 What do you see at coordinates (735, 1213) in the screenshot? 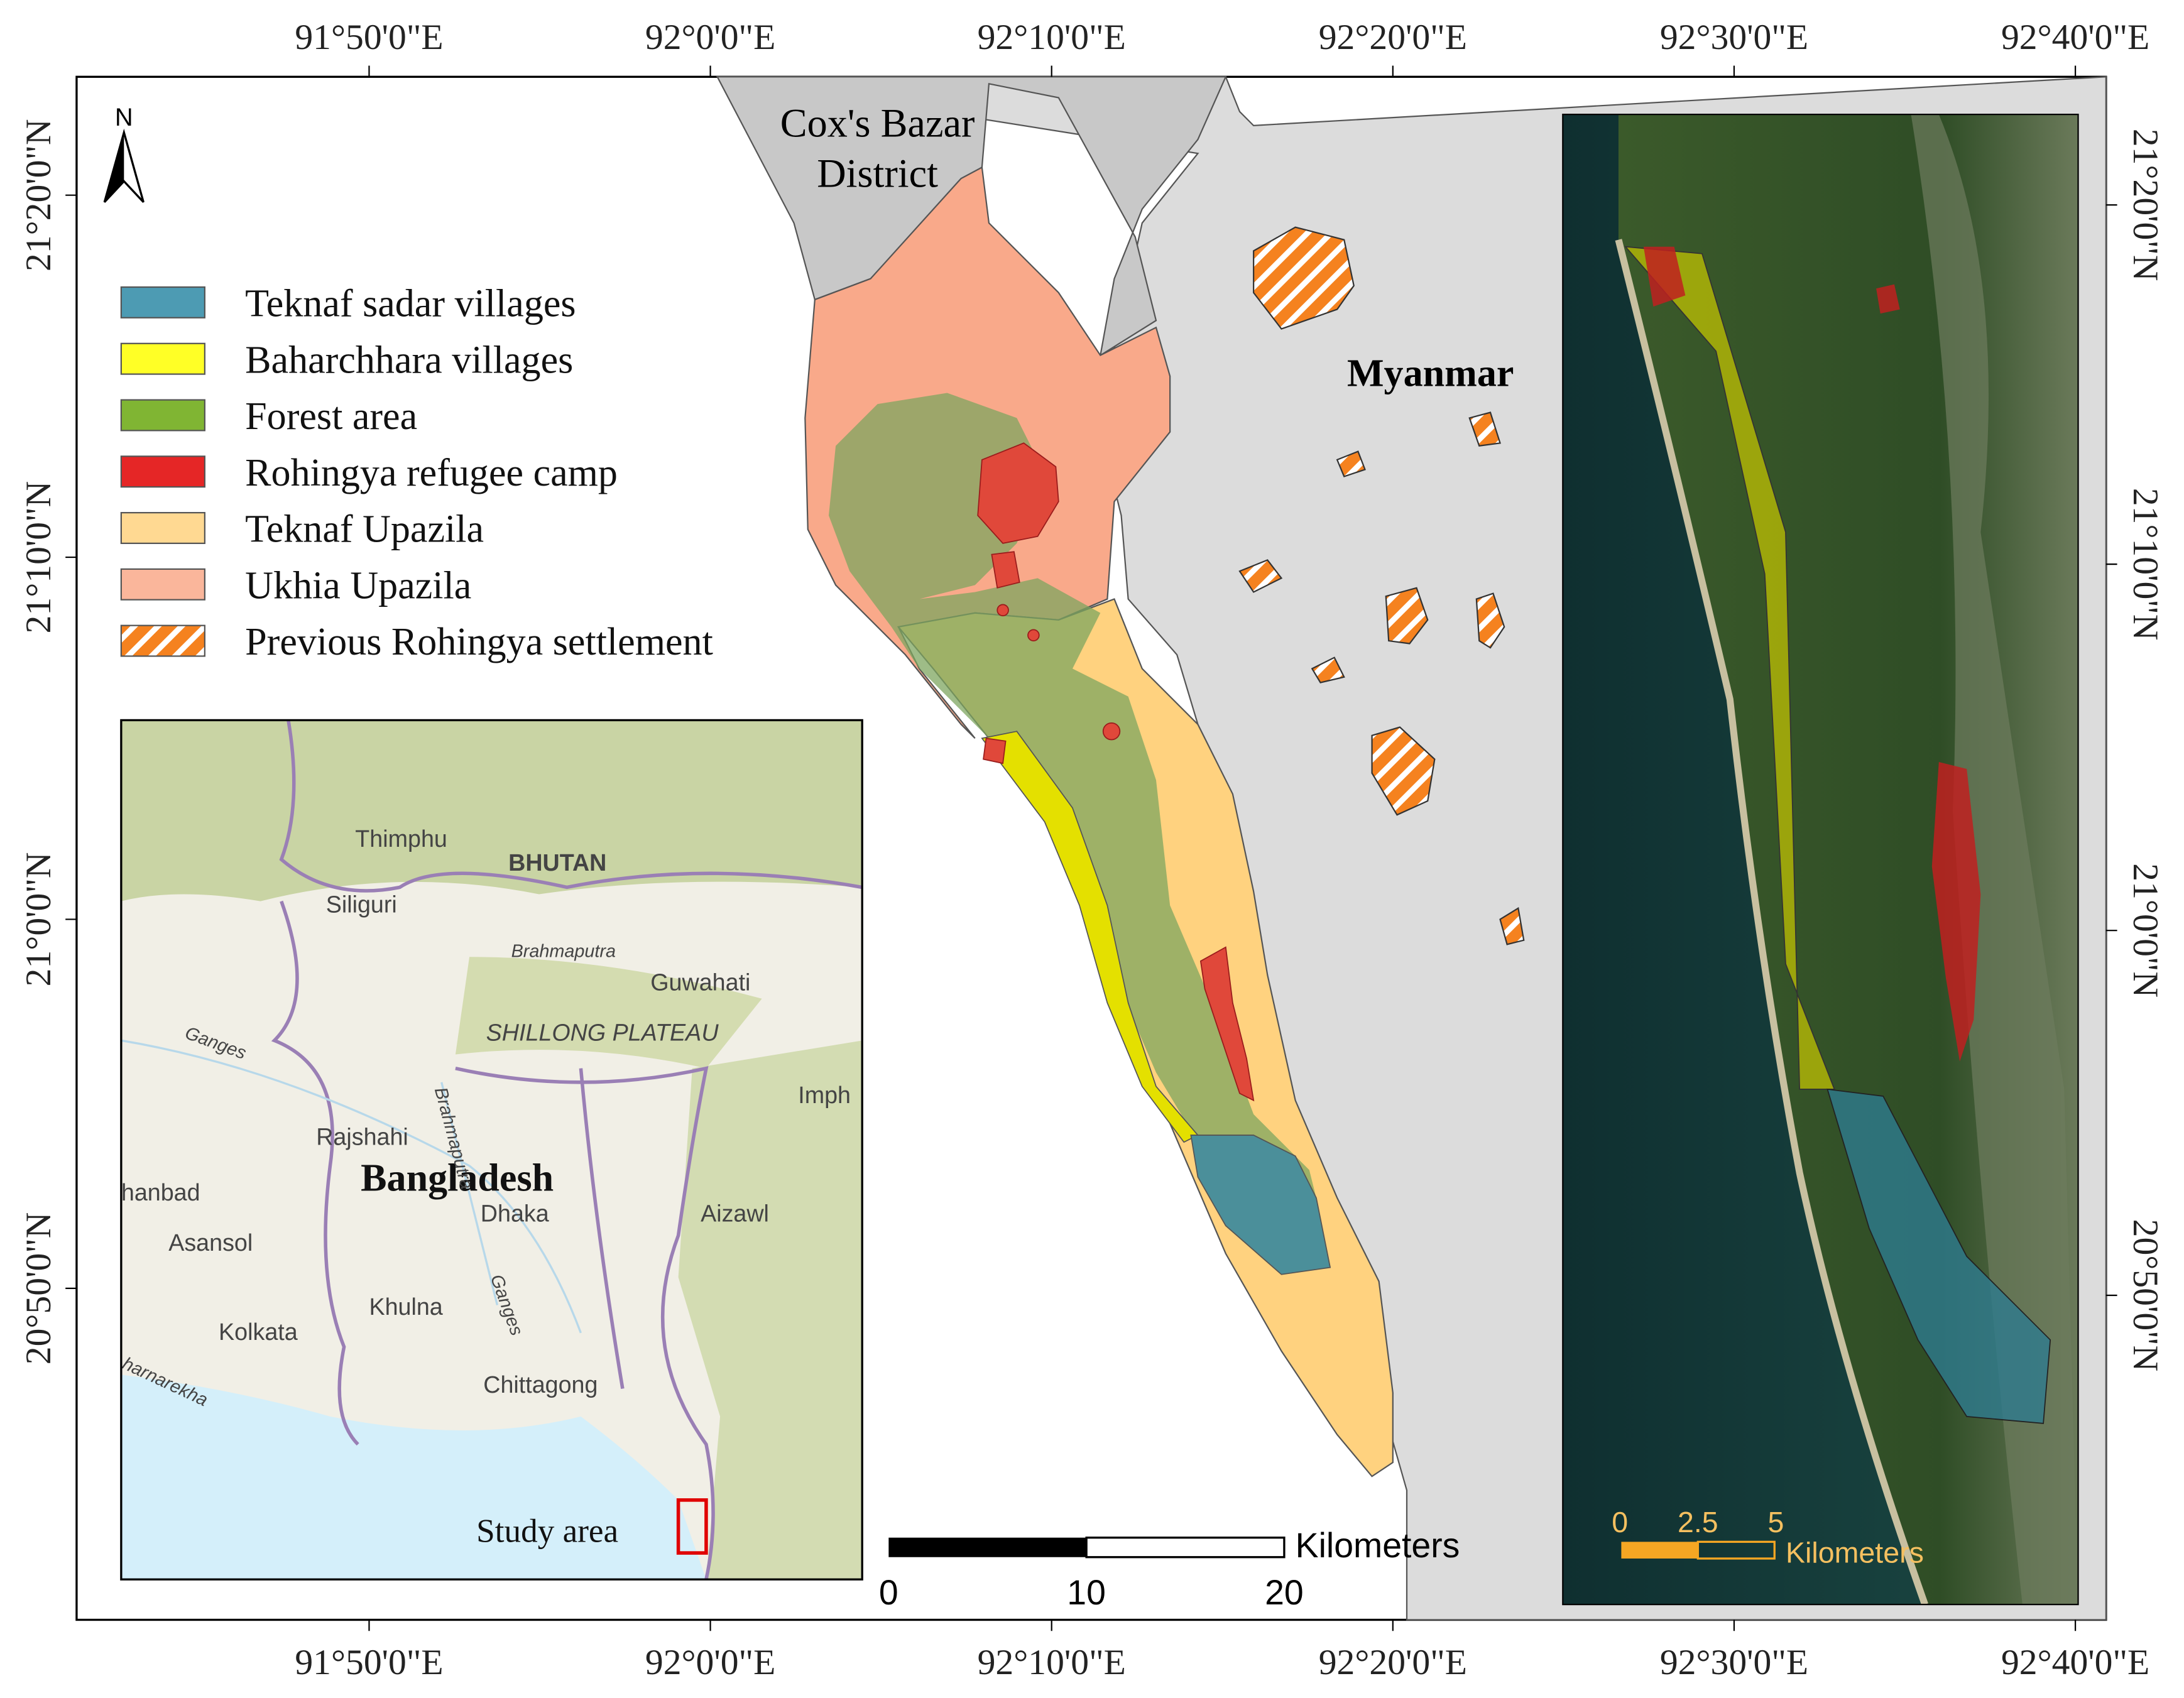
I see `inset-label: Aizawl` at bounding box center [735, 1213].